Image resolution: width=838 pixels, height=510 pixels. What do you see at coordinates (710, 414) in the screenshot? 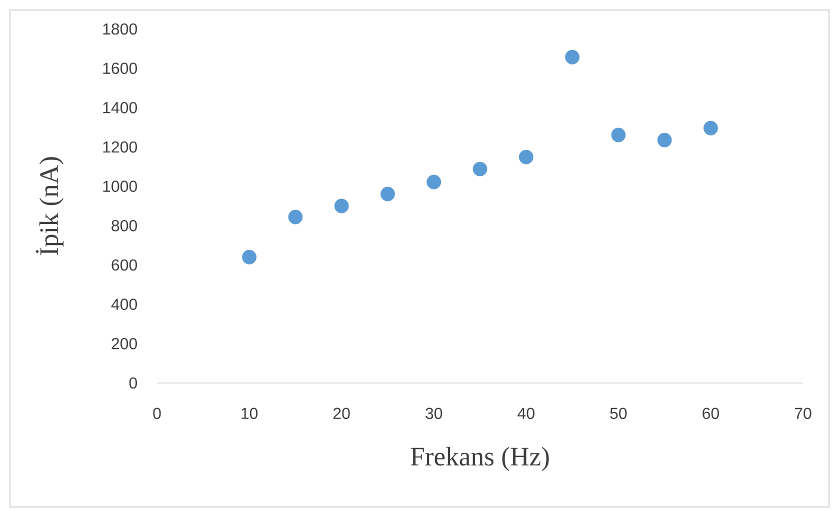
I see `x-tick-label: 60` at bounding box center [710, 414].